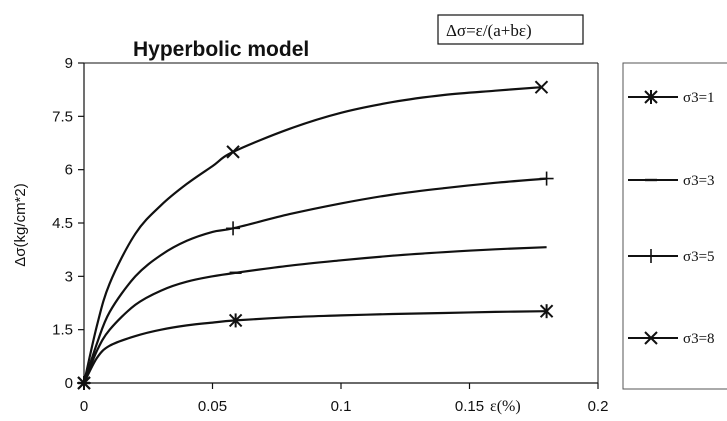 This screenshot has width=727, height=421. Describe the element at coordinates (699, 339) in the screenshot. I see `legend-label: σ3=8` at that location.